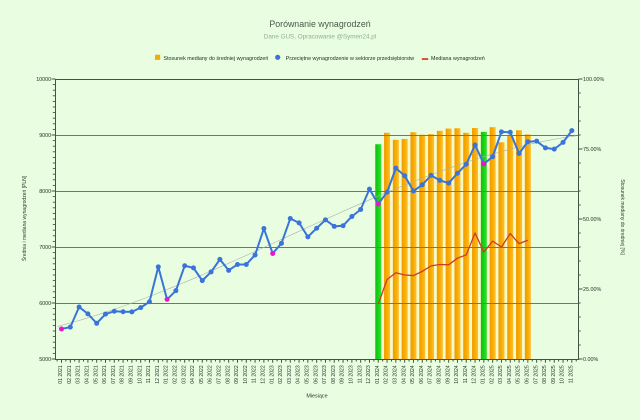 The image size is (640, 420). Describe the element at coordinates (123, 374) in the screenshot. I see `svg-text: 08 2021` at that location.